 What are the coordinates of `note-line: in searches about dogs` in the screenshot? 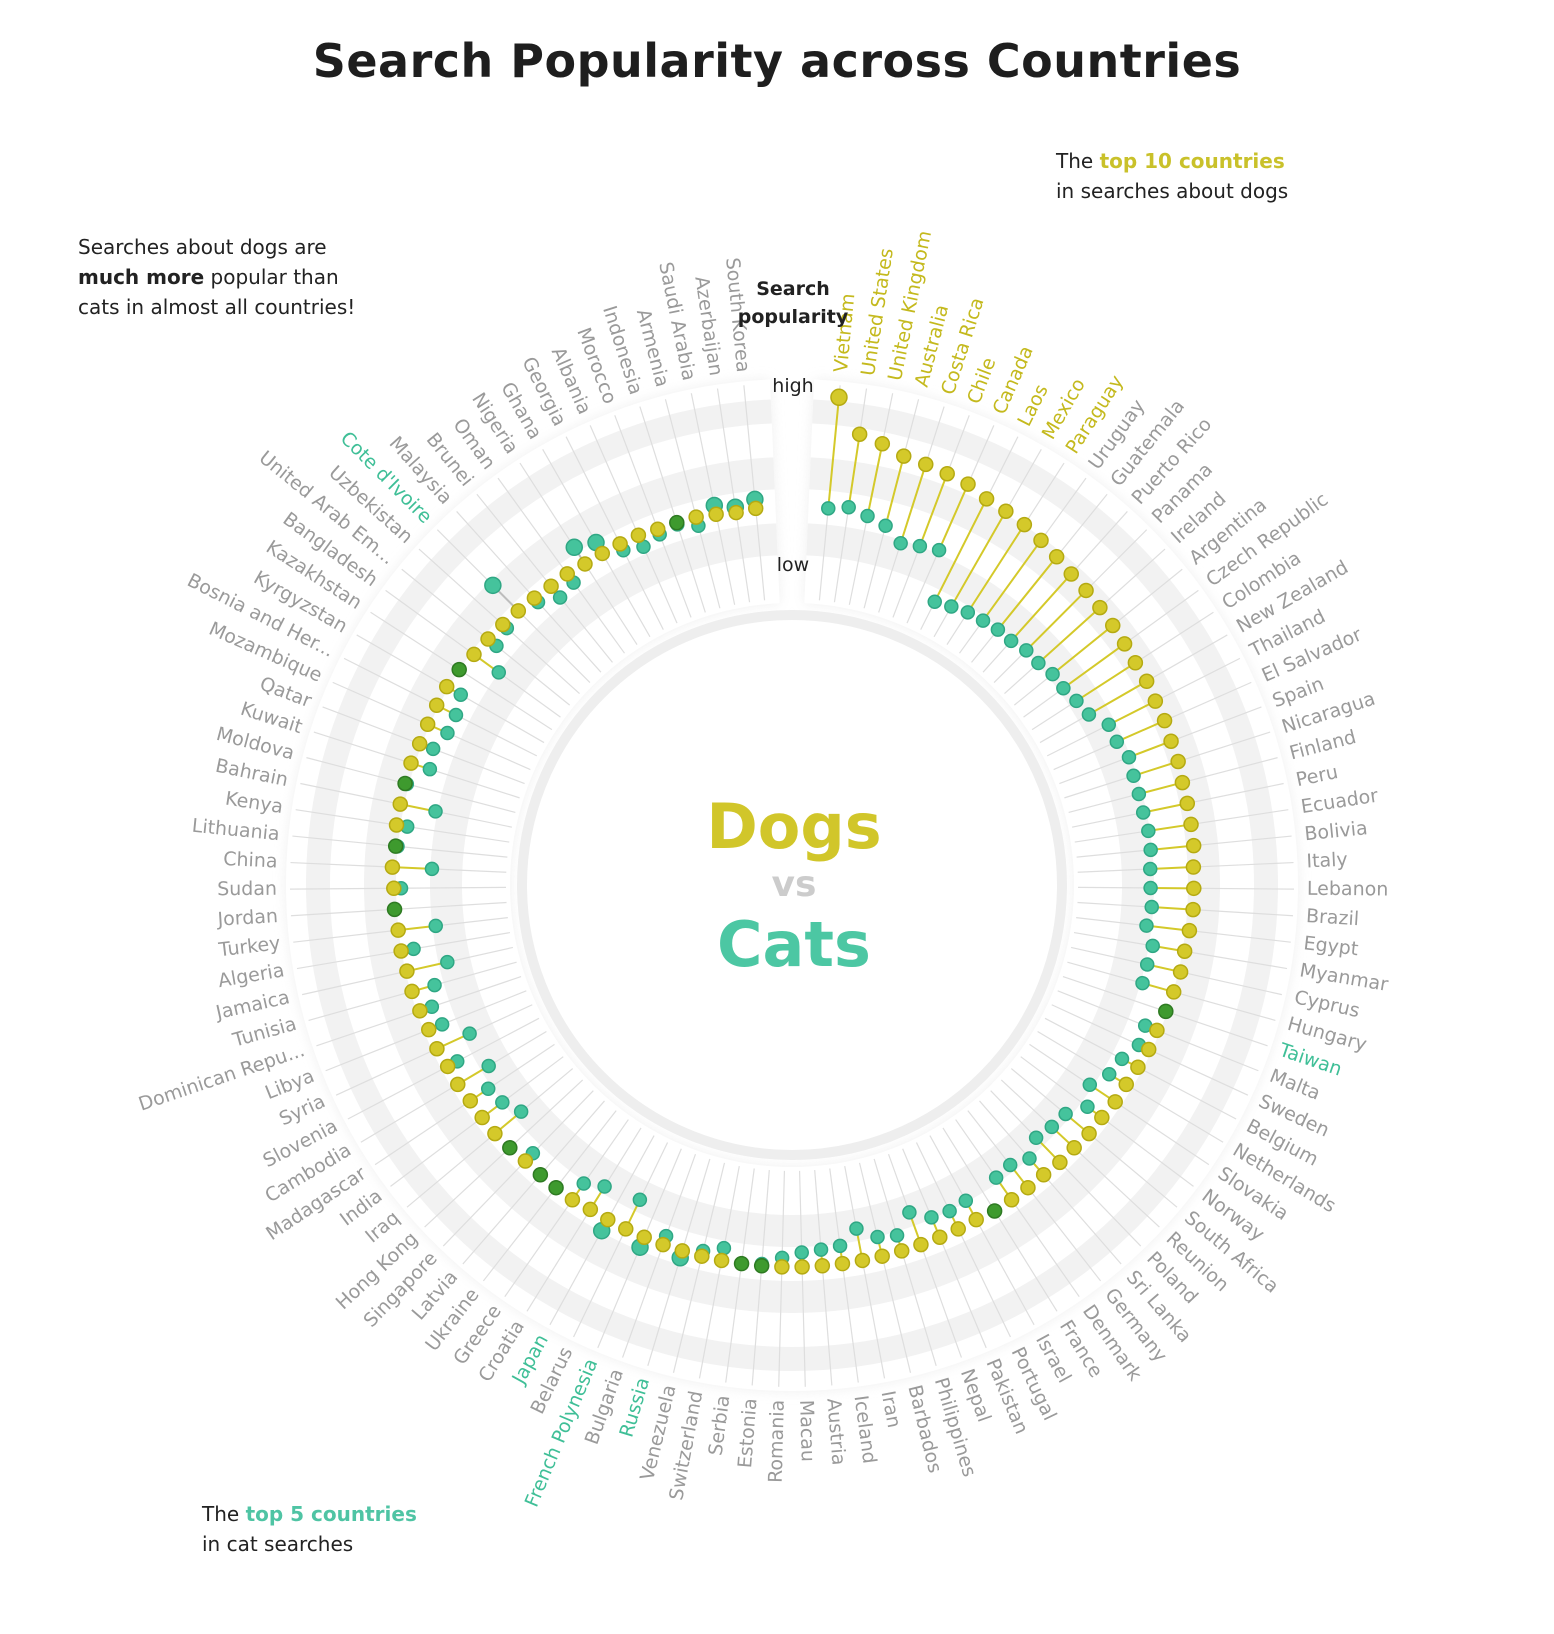 It's located at (1172, 191).